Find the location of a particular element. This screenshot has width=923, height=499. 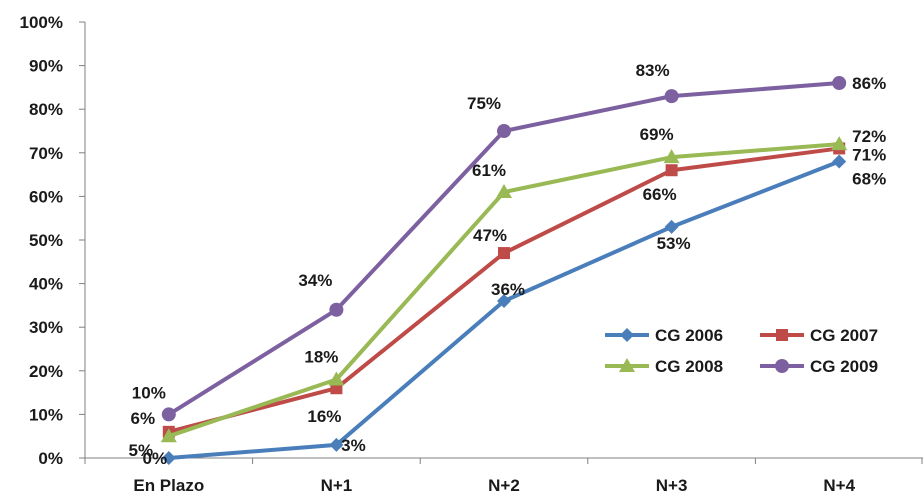

data-label: 36% is located at coordinates (508, 289).